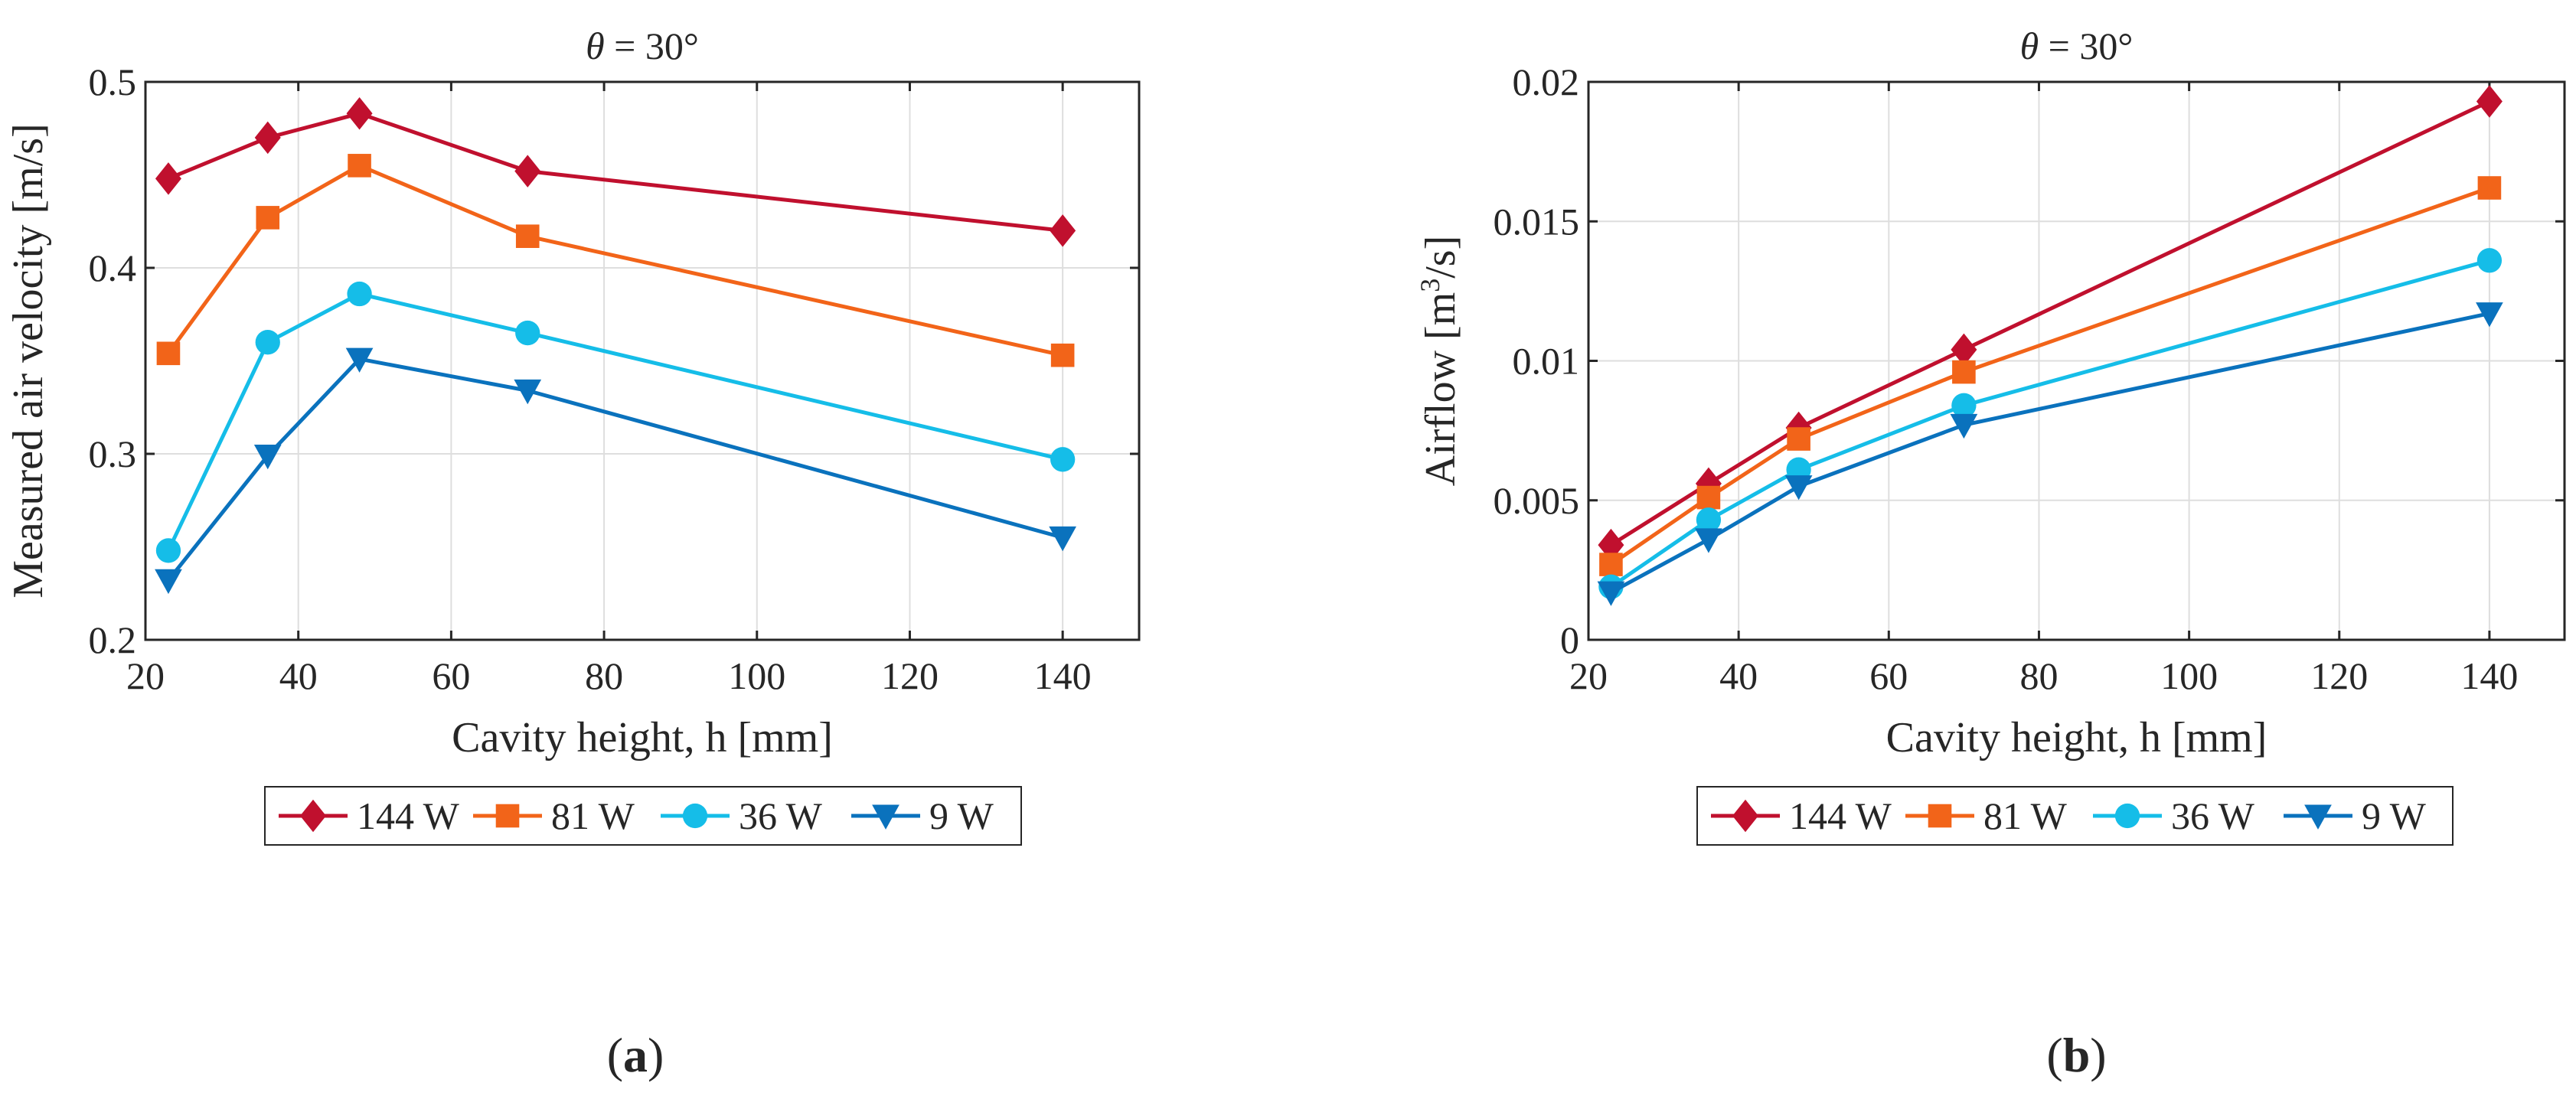 This screenshot has height=1099, width=2576. I want to click on chart-a-y-tick-label: 0.2, so click(113, 639).